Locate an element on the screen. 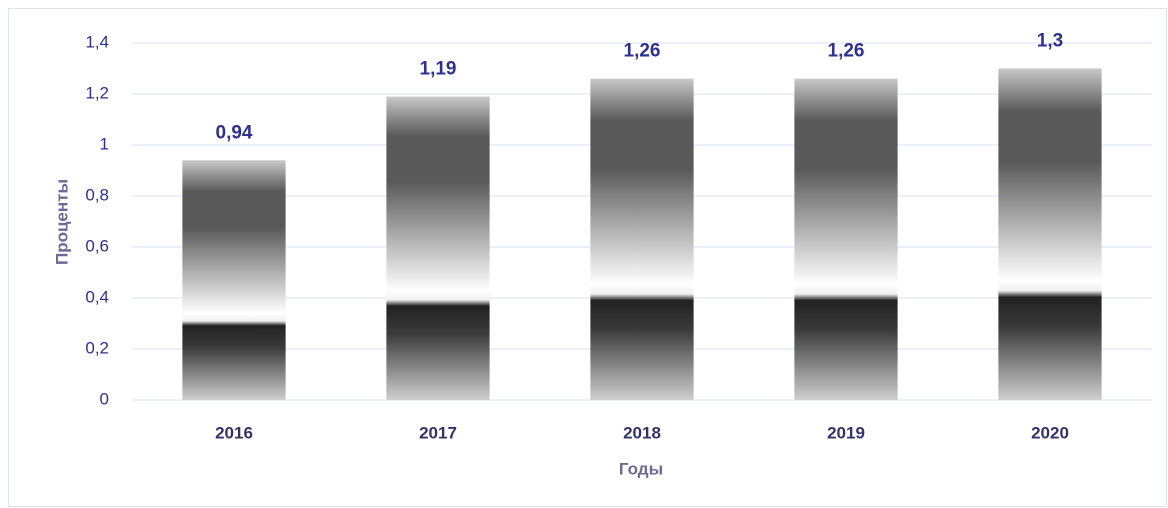 The width and height of the screenshot is (1168, 508). value-label: 1,19 is located at coordinates (438, 69).